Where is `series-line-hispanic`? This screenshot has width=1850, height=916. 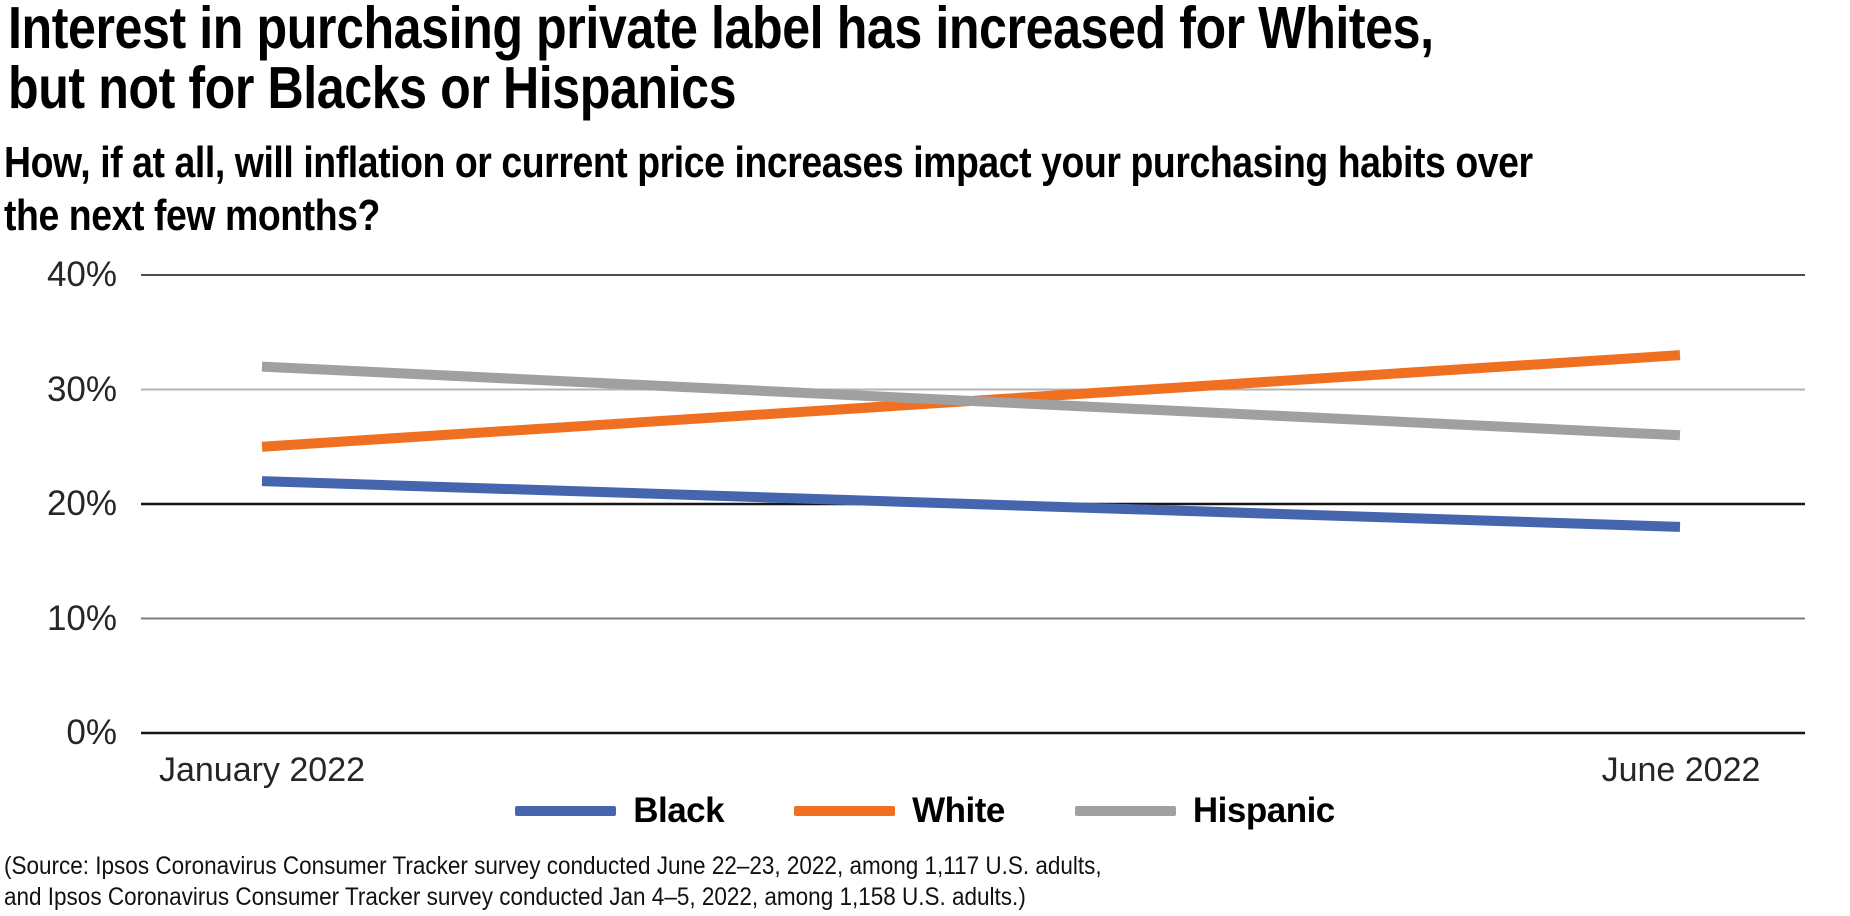 series-line-hispanic is located at coordinates (971, 401).